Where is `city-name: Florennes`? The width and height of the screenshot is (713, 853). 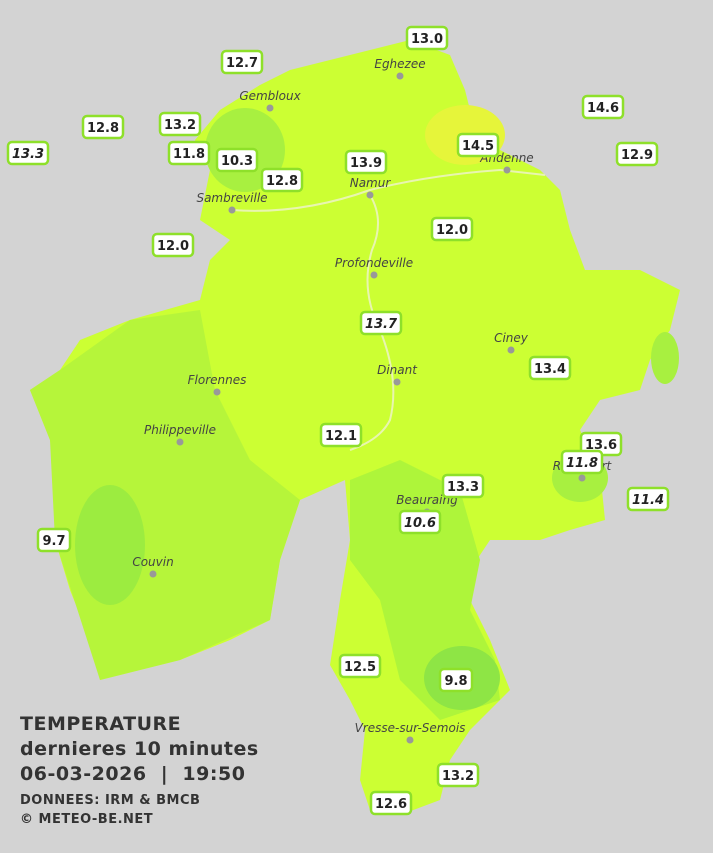 city-name: Florennes is located at coordinates (217, 380).